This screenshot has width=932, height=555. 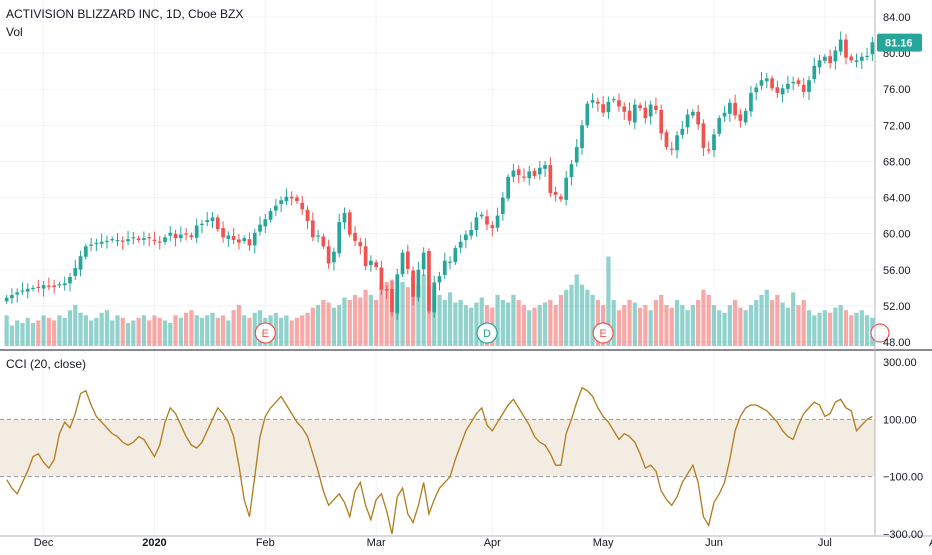 What do you see at coordinates (897, 235) in the screenshot?
I see `price-tick-label: 60.00` at bounding box center [897, 235].